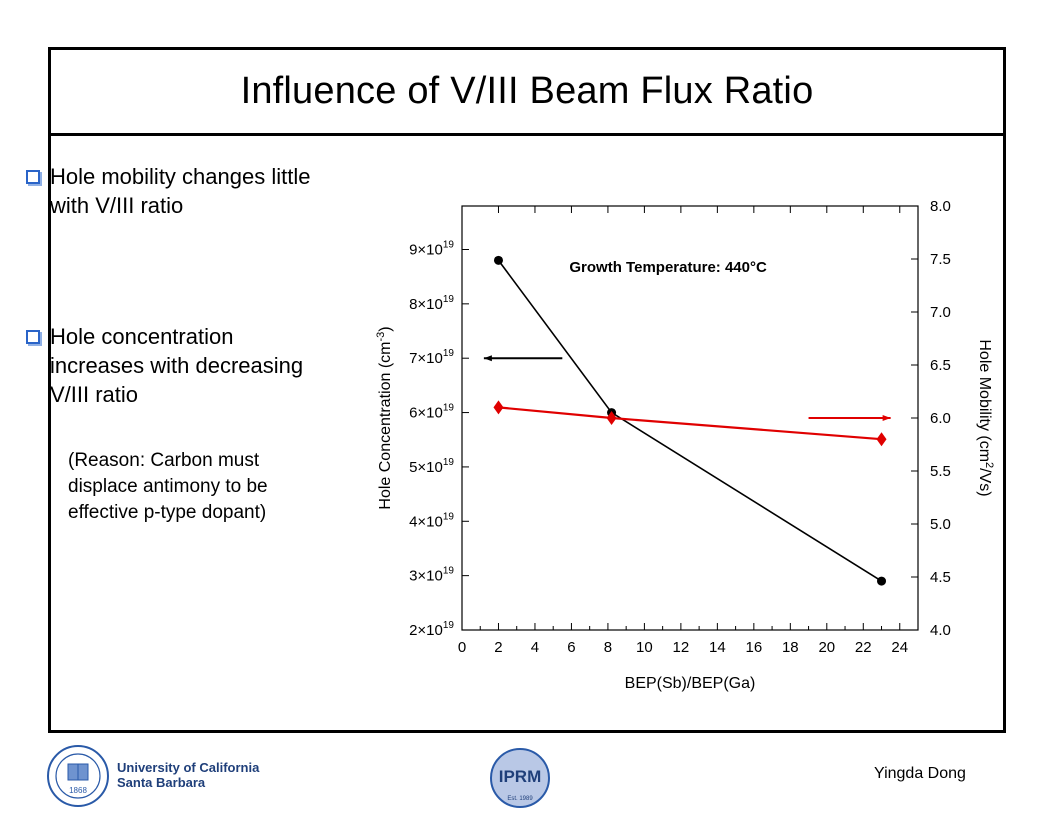  Describe the element at coordinates (940, 312) in the screenshot. I see `right-tick-label: 7.0` at that location.